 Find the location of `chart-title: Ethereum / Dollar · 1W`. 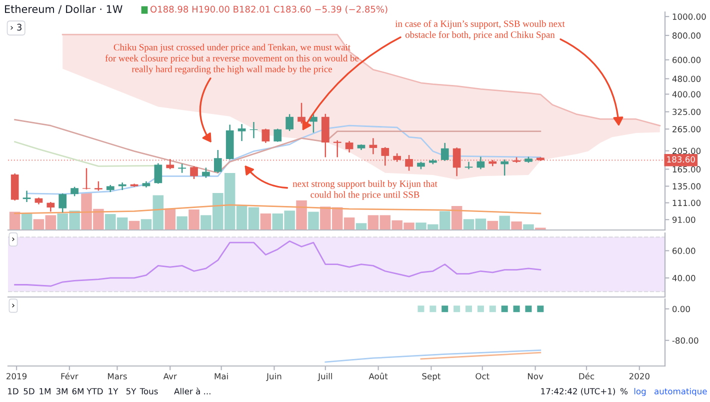

chart-title: Ethereum / Dollar · 1W is located at coordinates (63, 9).